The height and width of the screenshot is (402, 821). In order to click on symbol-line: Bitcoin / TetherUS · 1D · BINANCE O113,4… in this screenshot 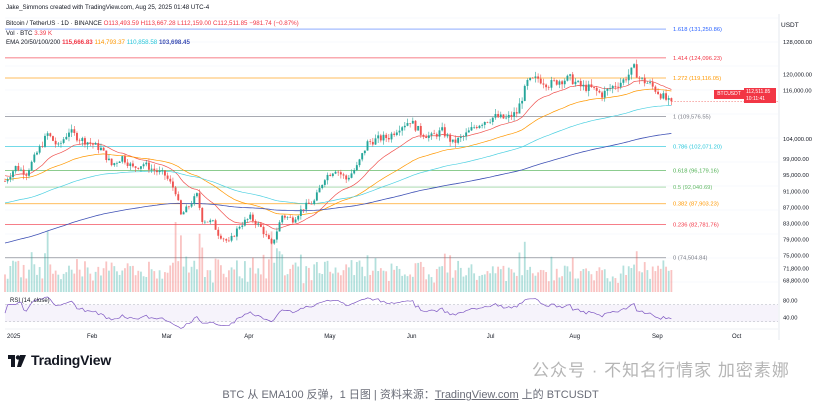, I will do `click(152, 24)`.